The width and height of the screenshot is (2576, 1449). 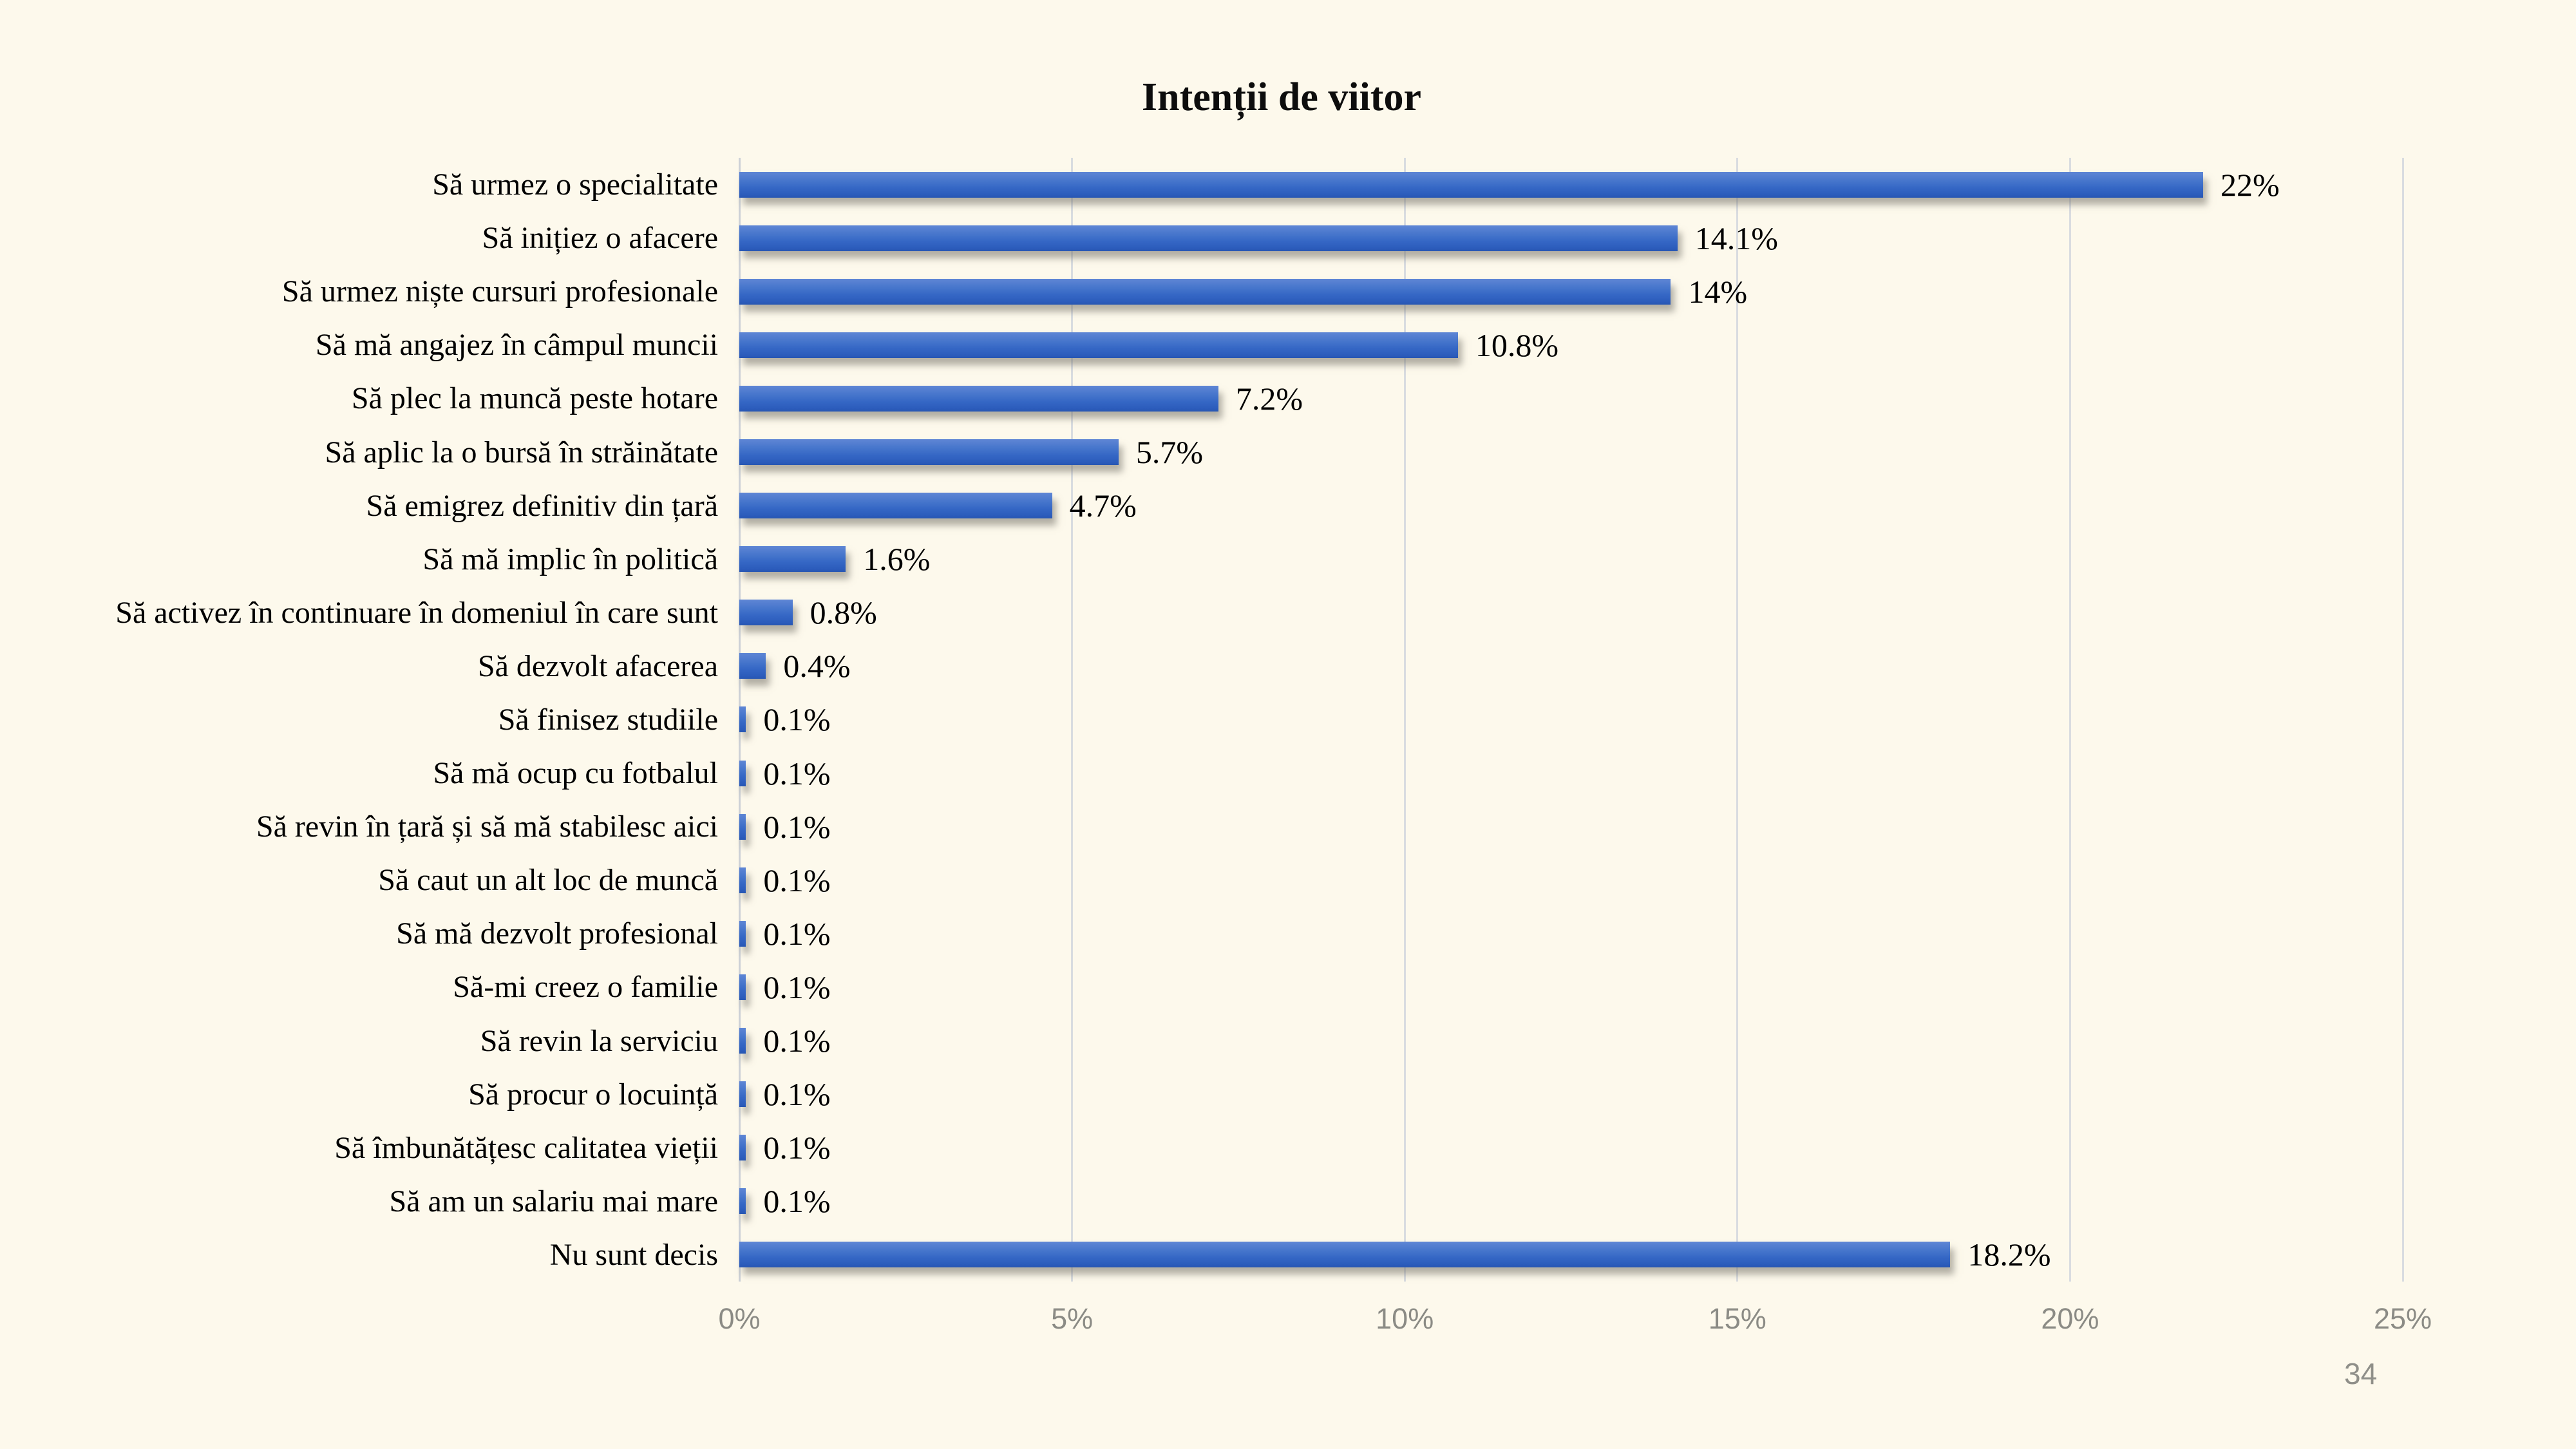 What do you see at coordinates (542, 506) in the screenshot?
I see `category-label: Să emigrez definitiv din țară` at bounding box center [542, 506].